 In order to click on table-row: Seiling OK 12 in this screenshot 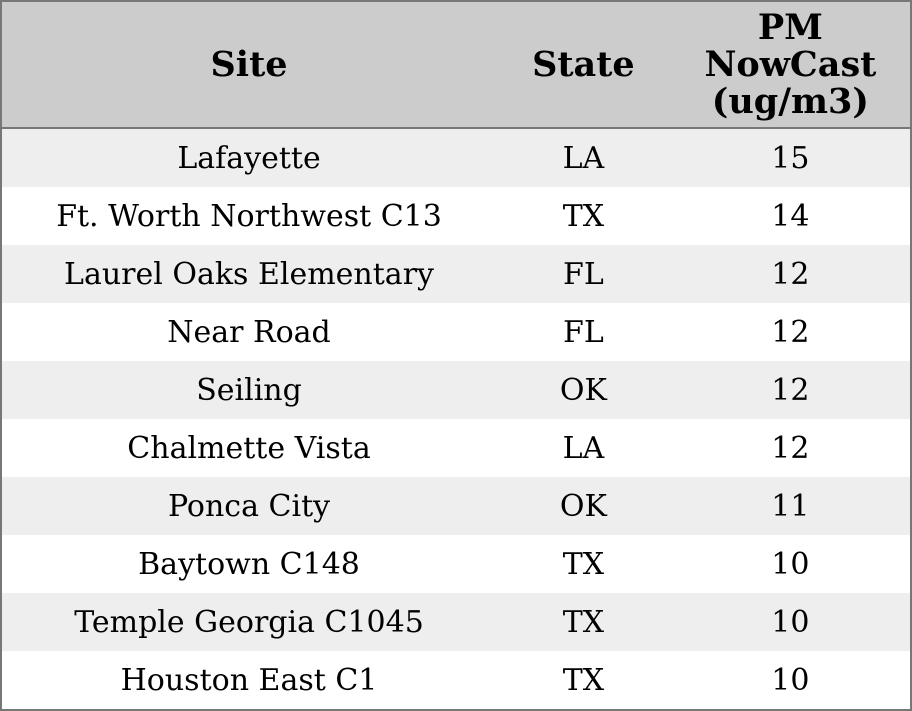, I will do `click(456, 390)`.